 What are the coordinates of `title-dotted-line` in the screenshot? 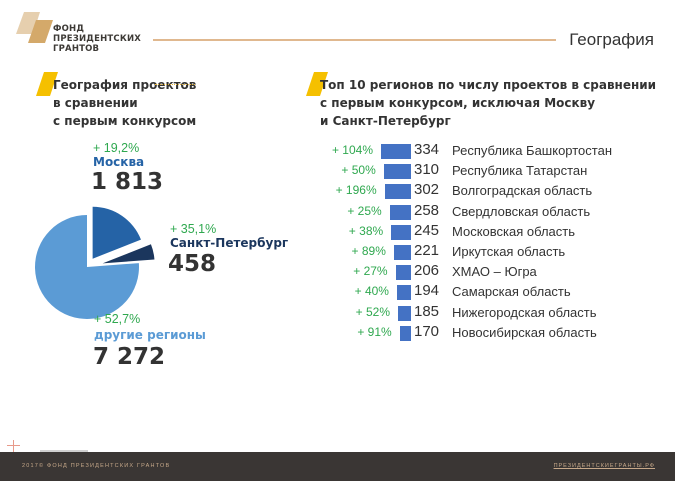 It's located at (175, 84).